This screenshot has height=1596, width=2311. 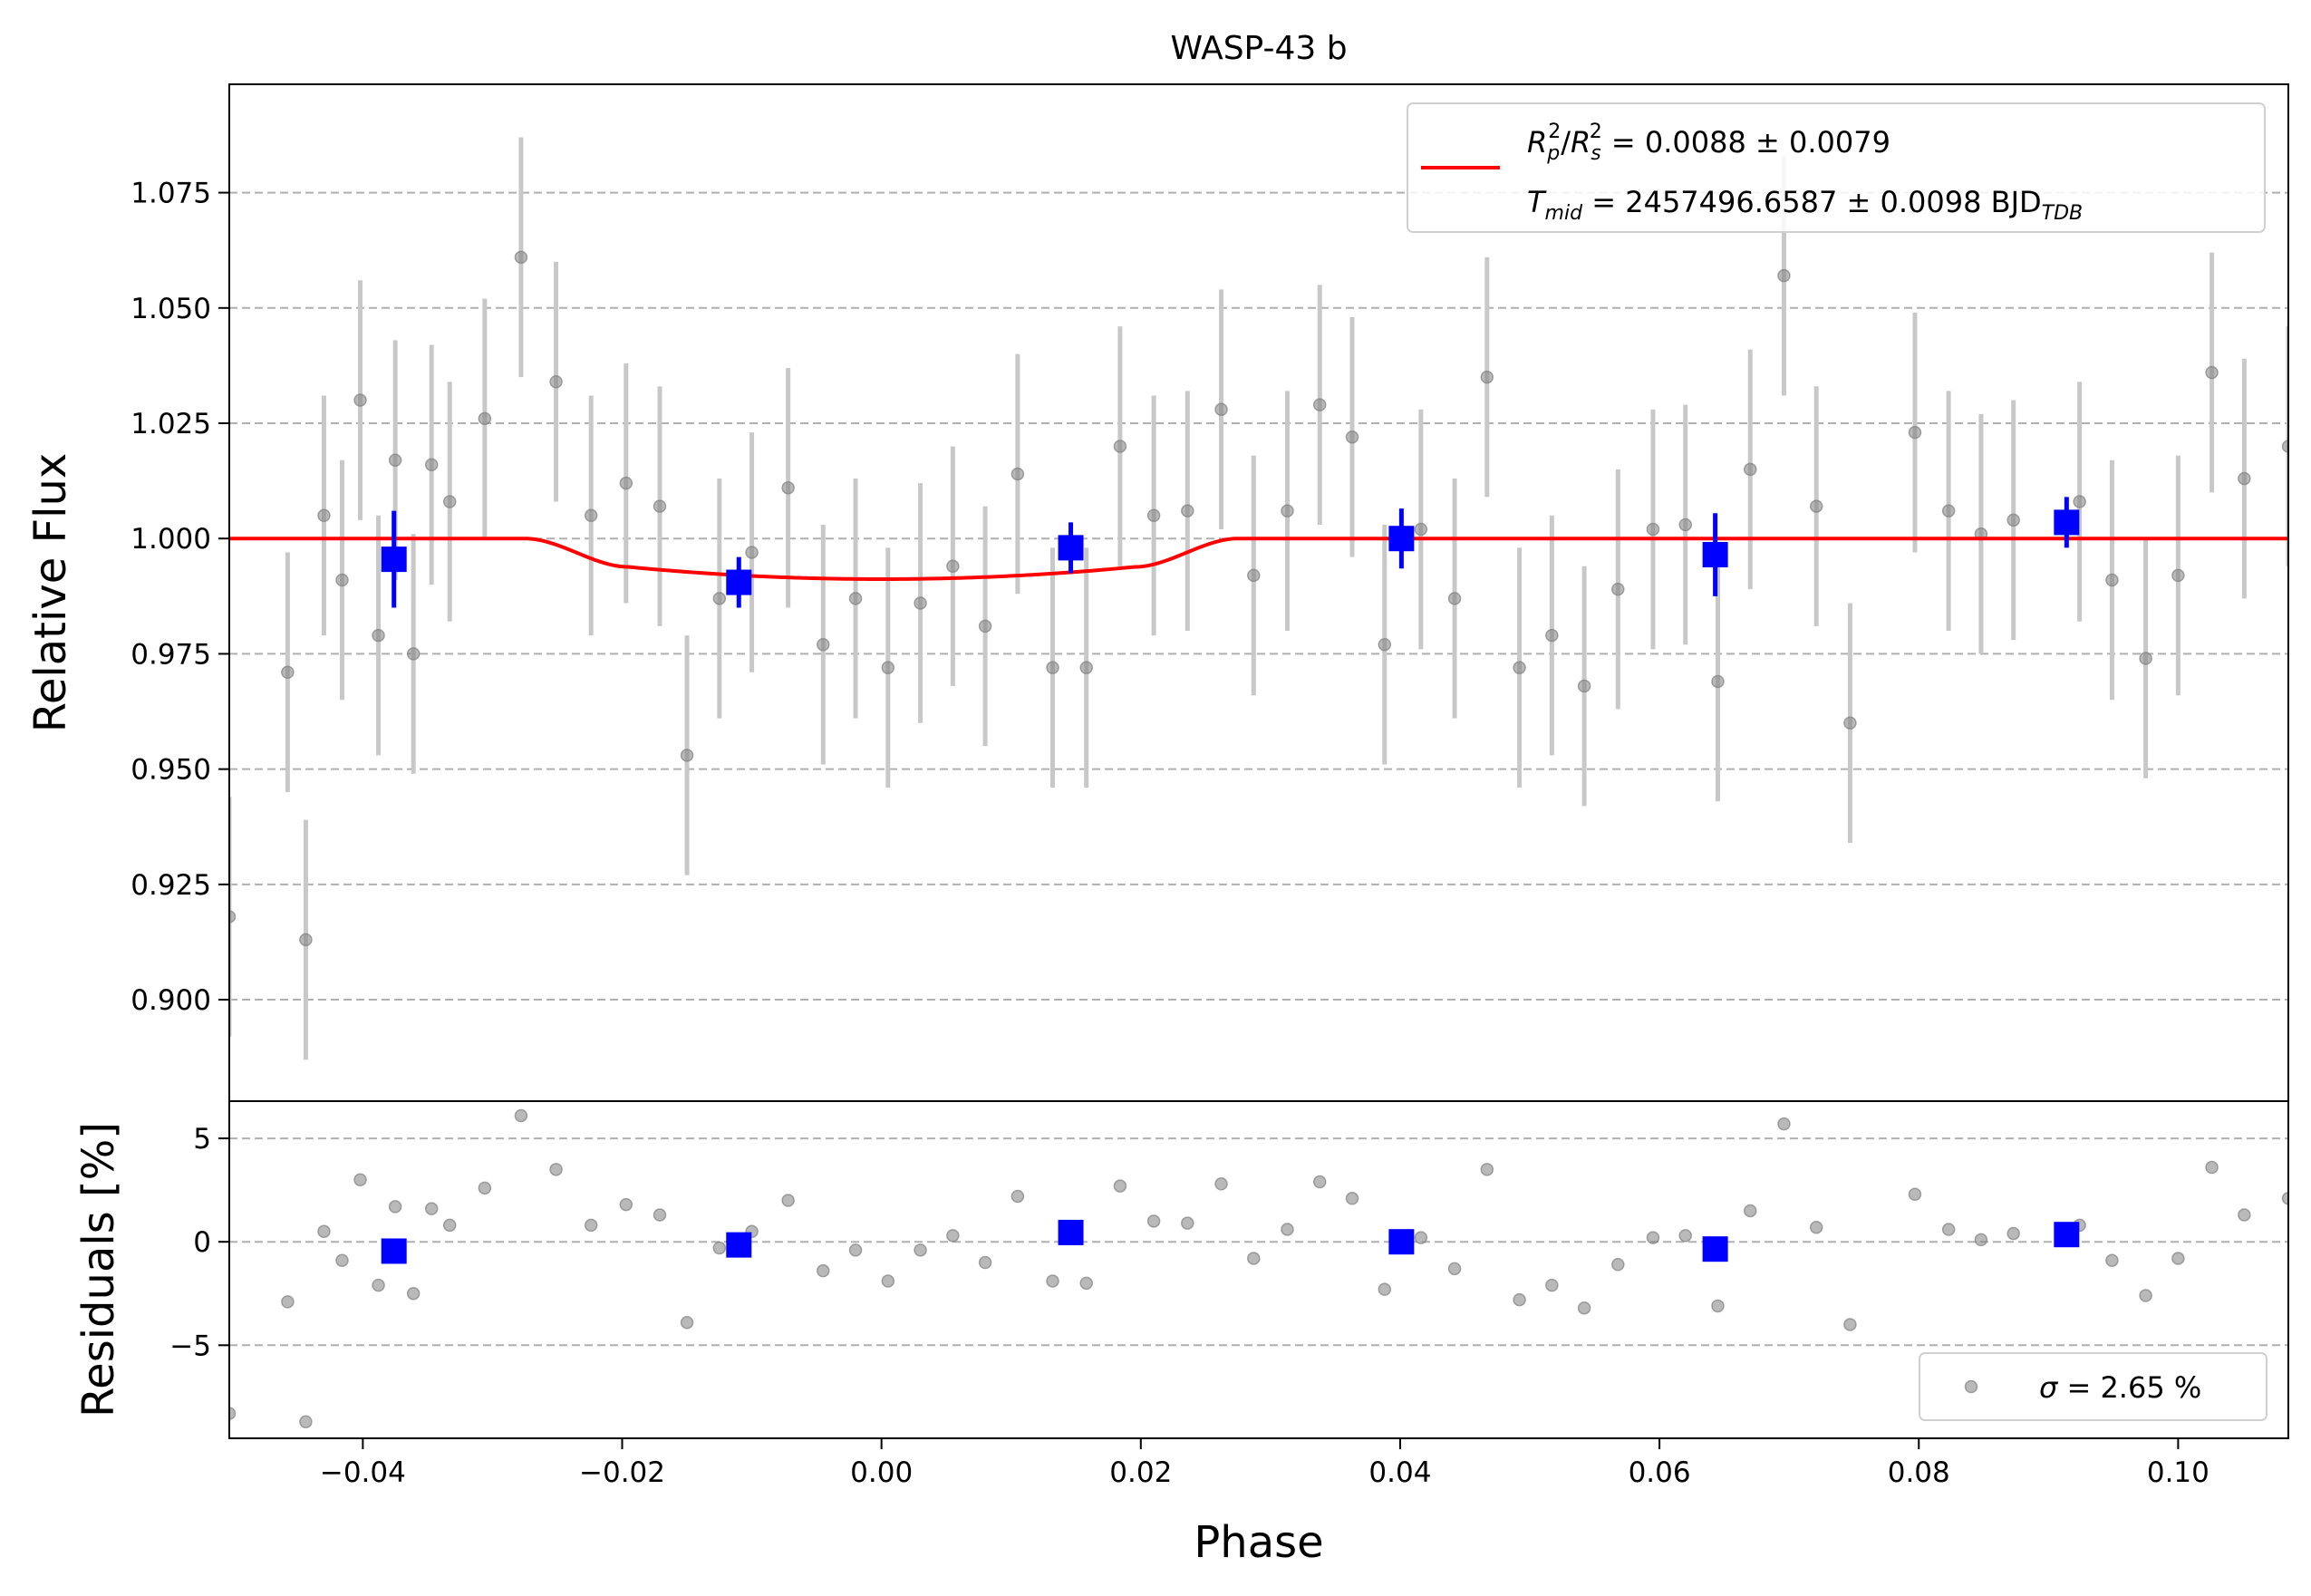 What do you see at coordinates (180, 597) in the screenshot?
I see `main-y-ticks: 0.900 0.925 0.950 0.975 1.000 1.025 1.050 1.075` at bounding box center [180, 597].